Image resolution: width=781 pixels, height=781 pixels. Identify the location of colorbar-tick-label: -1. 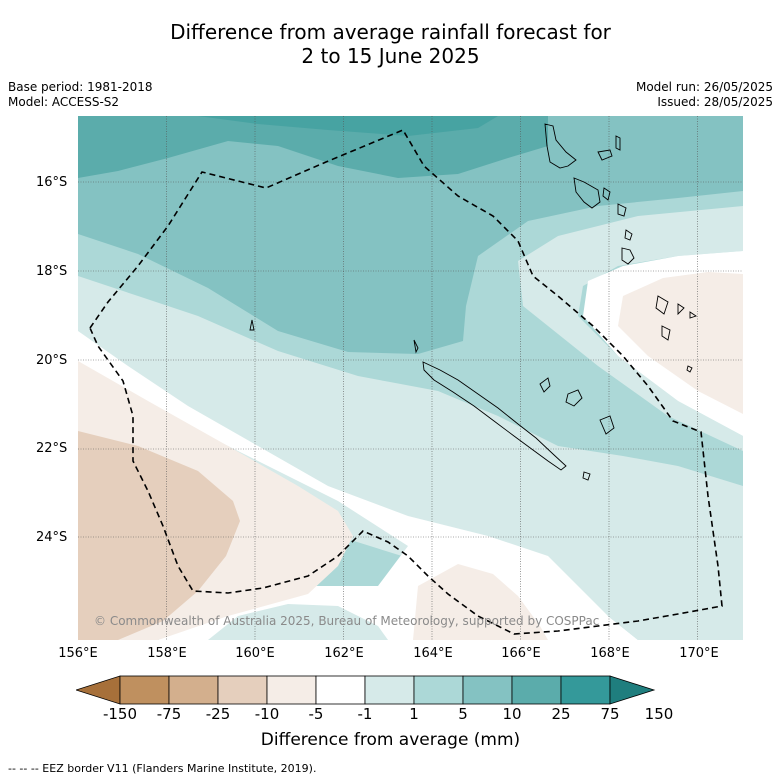
(365, 714).